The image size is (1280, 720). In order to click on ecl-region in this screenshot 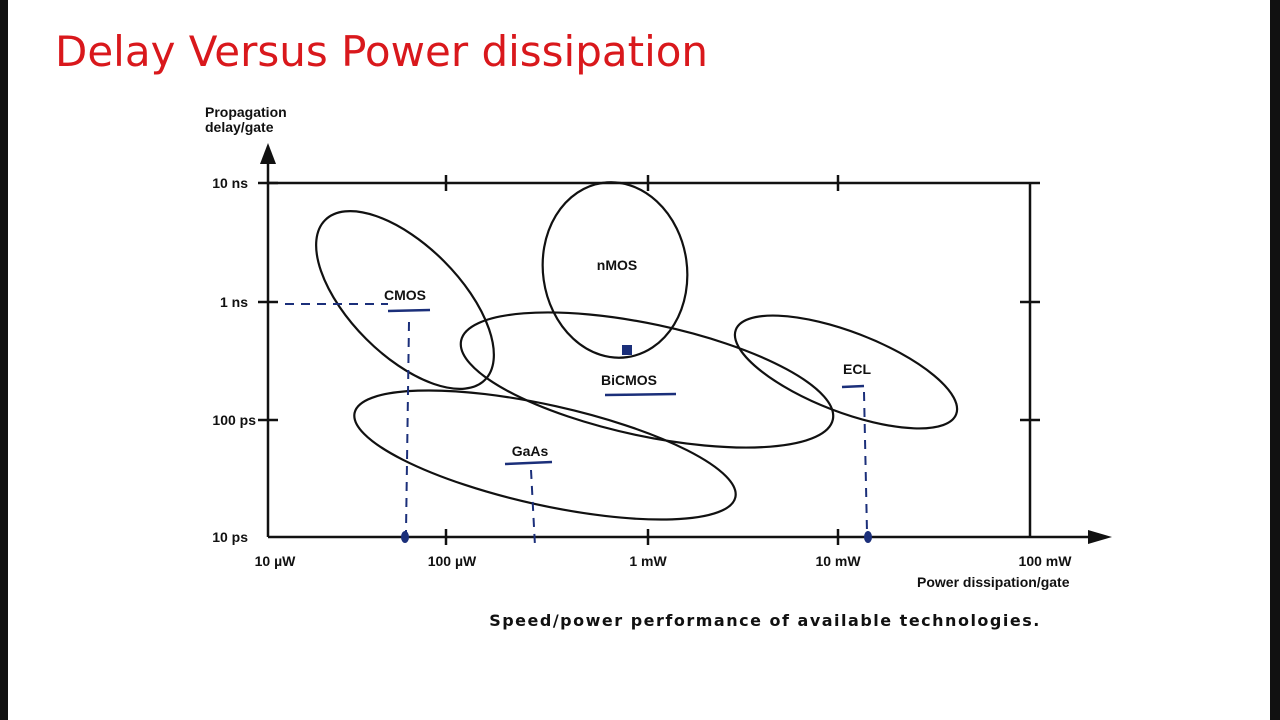, I will do `click(846, 372)`.